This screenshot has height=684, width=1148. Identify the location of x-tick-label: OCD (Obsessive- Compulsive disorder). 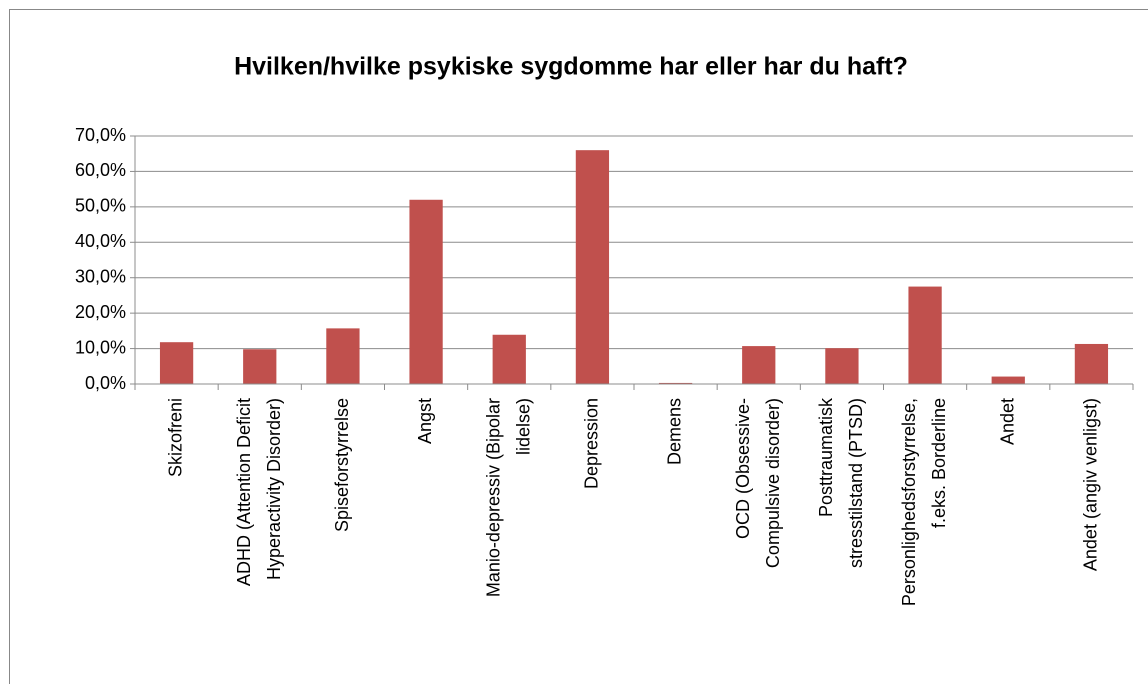
(758, 483).